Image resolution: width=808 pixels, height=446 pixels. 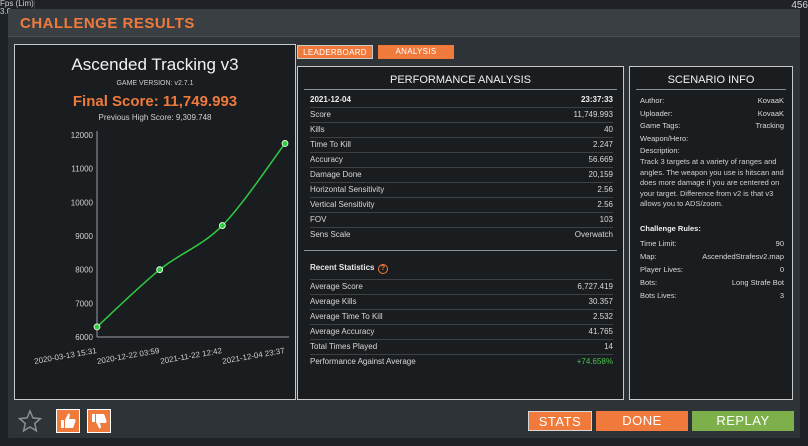 I want to click on x-tick-label: 2021-11-22 12:42, so click(x=191, y=356).